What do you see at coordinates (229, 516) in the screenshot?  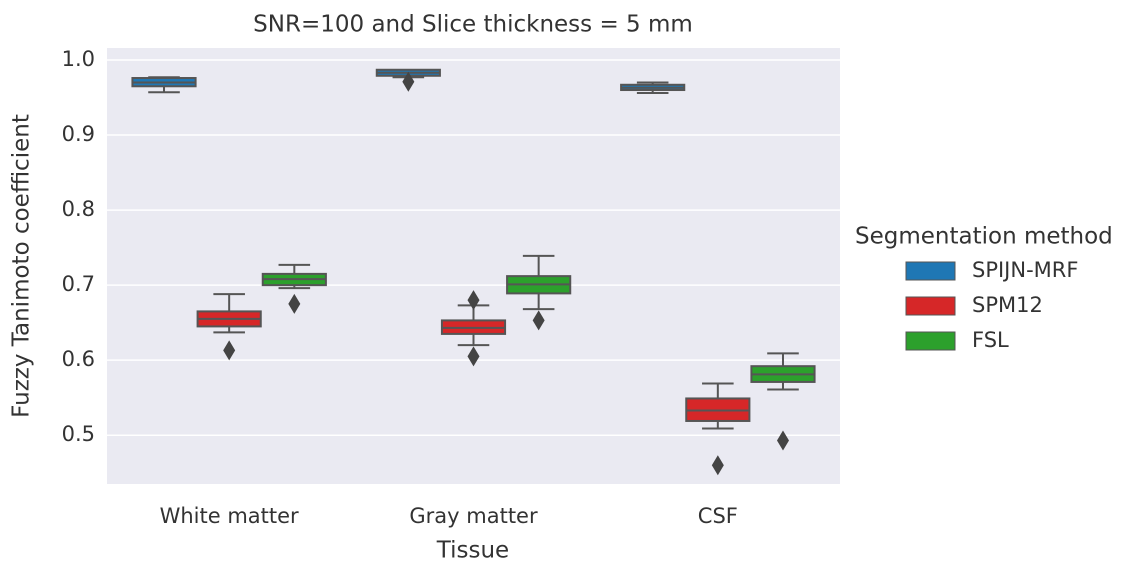 I see `x-tick-label: White matter` at bounding box center [229, 516].